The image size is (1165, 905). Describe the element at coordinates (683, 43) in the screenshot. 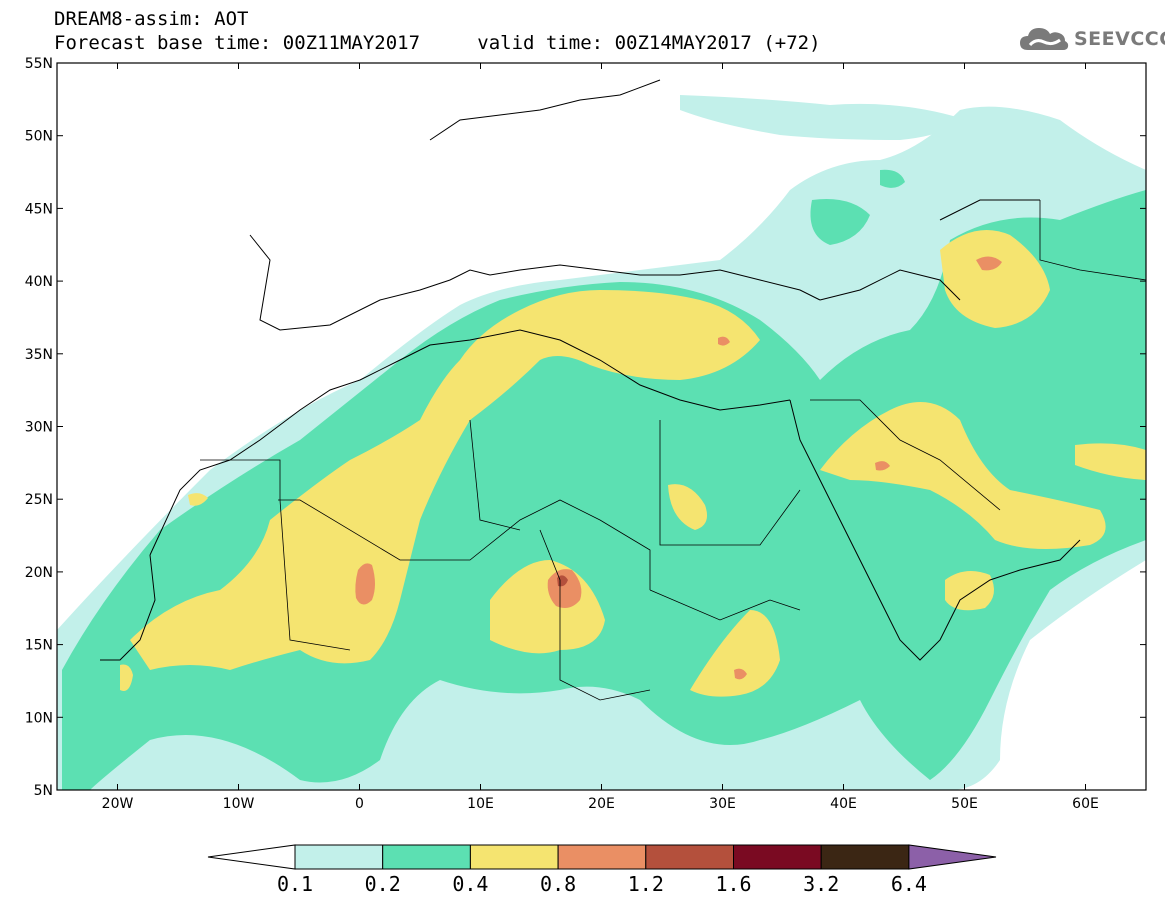

I see `valid-time: 00Z14MAY2017` at that location.